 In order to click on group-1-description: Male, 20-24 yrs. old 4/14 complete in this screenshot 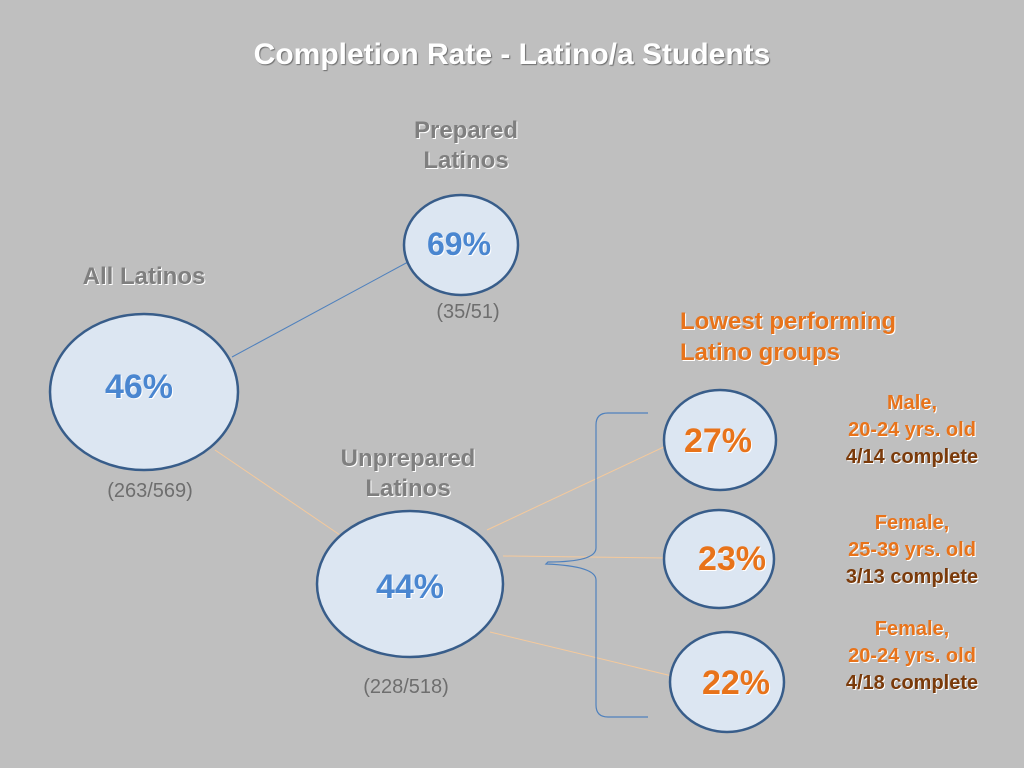, I will do `click(912, 430)`.